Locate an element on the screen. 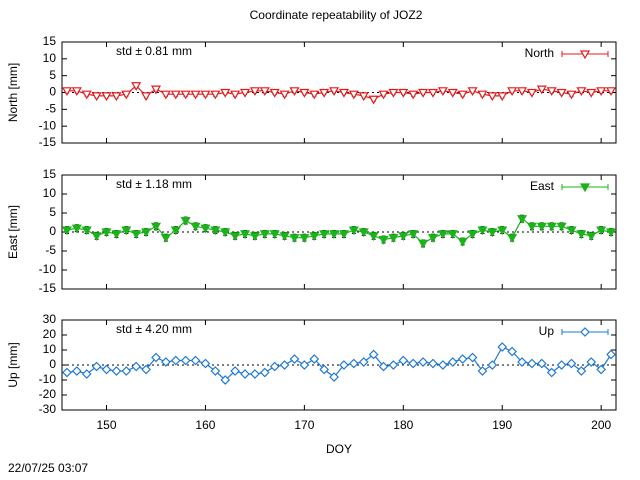  y-tick-label: 5 is located at coordinates (52, 75).